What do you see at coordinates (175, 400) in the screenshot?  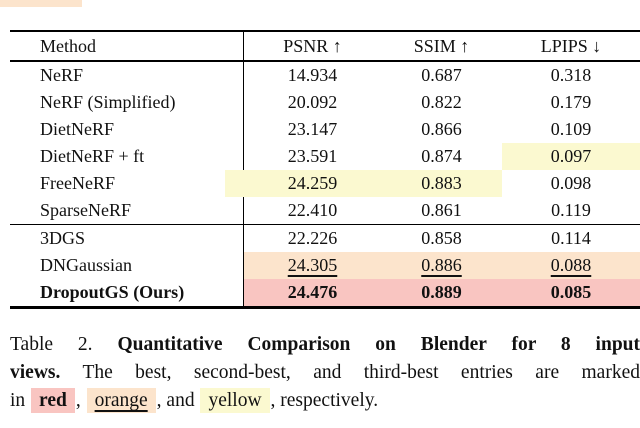 I see `caption-comma-2: , and` at bounding box center [175, 400].